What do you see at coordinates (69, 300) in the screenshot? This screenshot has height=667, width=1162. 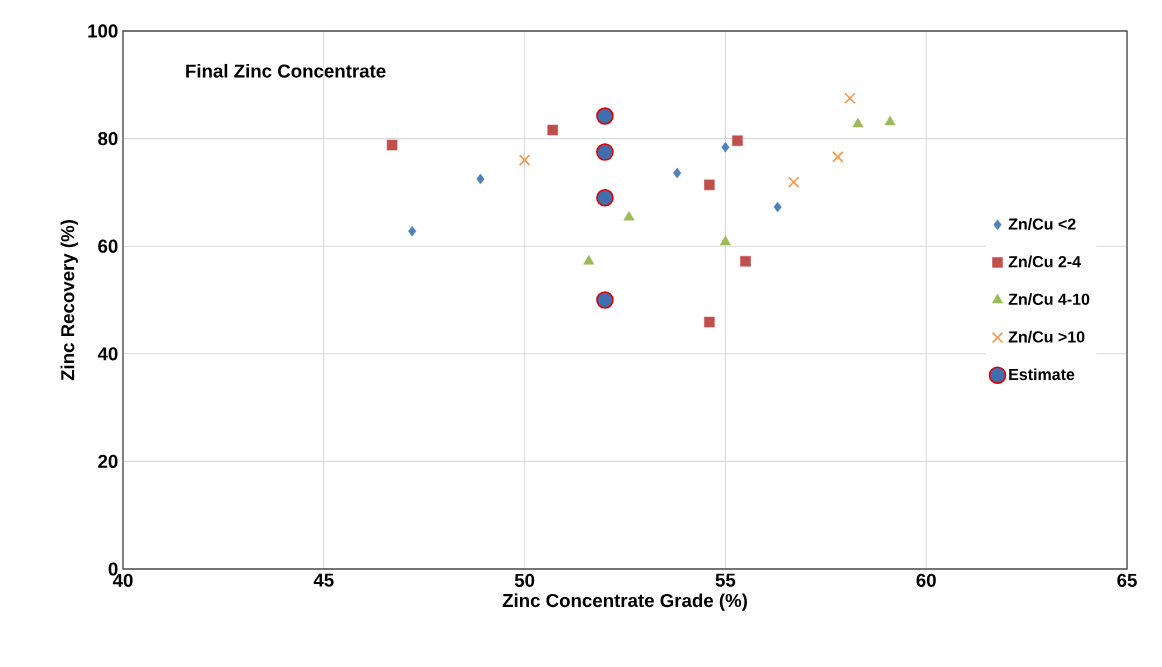 I see `y-axis-title: Zinc Recovery (%)` at bounding box center [69, 300].